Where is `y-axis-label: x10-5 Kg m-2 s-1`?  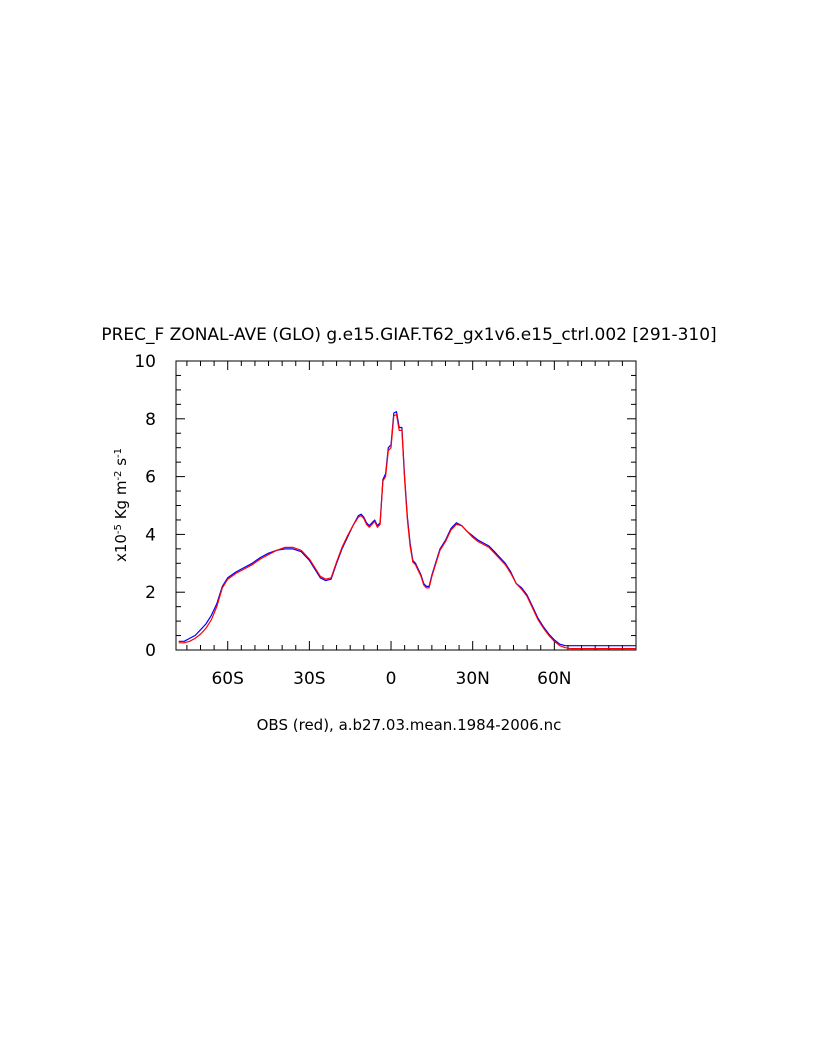
y-axis-label: x10-5 Kg m-2 s-1 is located at coordinates (121, 505).